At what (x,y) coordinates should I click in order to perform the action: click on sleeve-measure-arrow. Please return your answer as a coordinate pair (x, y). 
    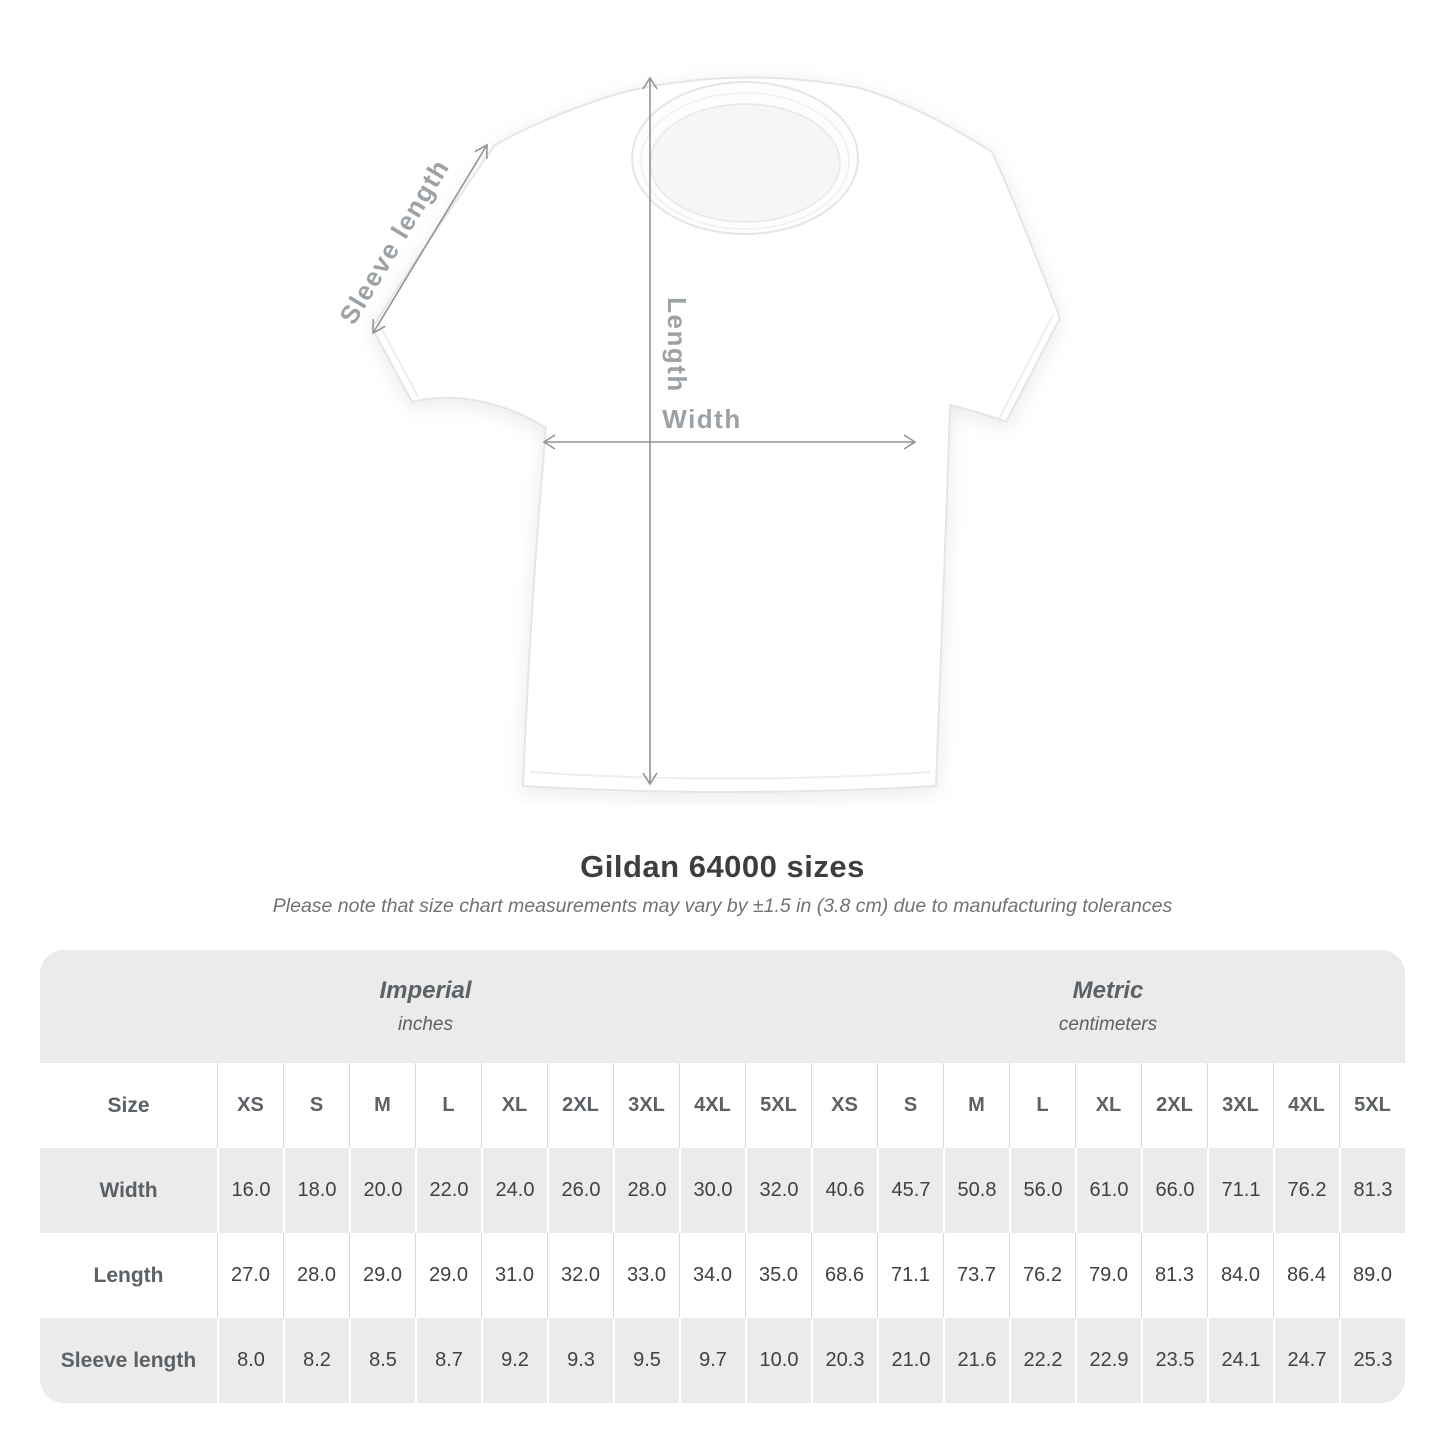
    Looking at the image, I should click on (430, 239).